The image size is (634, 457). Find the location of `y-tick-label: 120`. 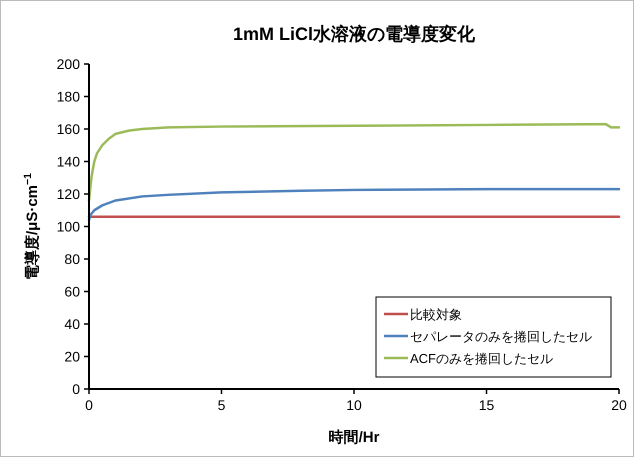

y-tick-label: 120 is located at coordinates (68, 194).